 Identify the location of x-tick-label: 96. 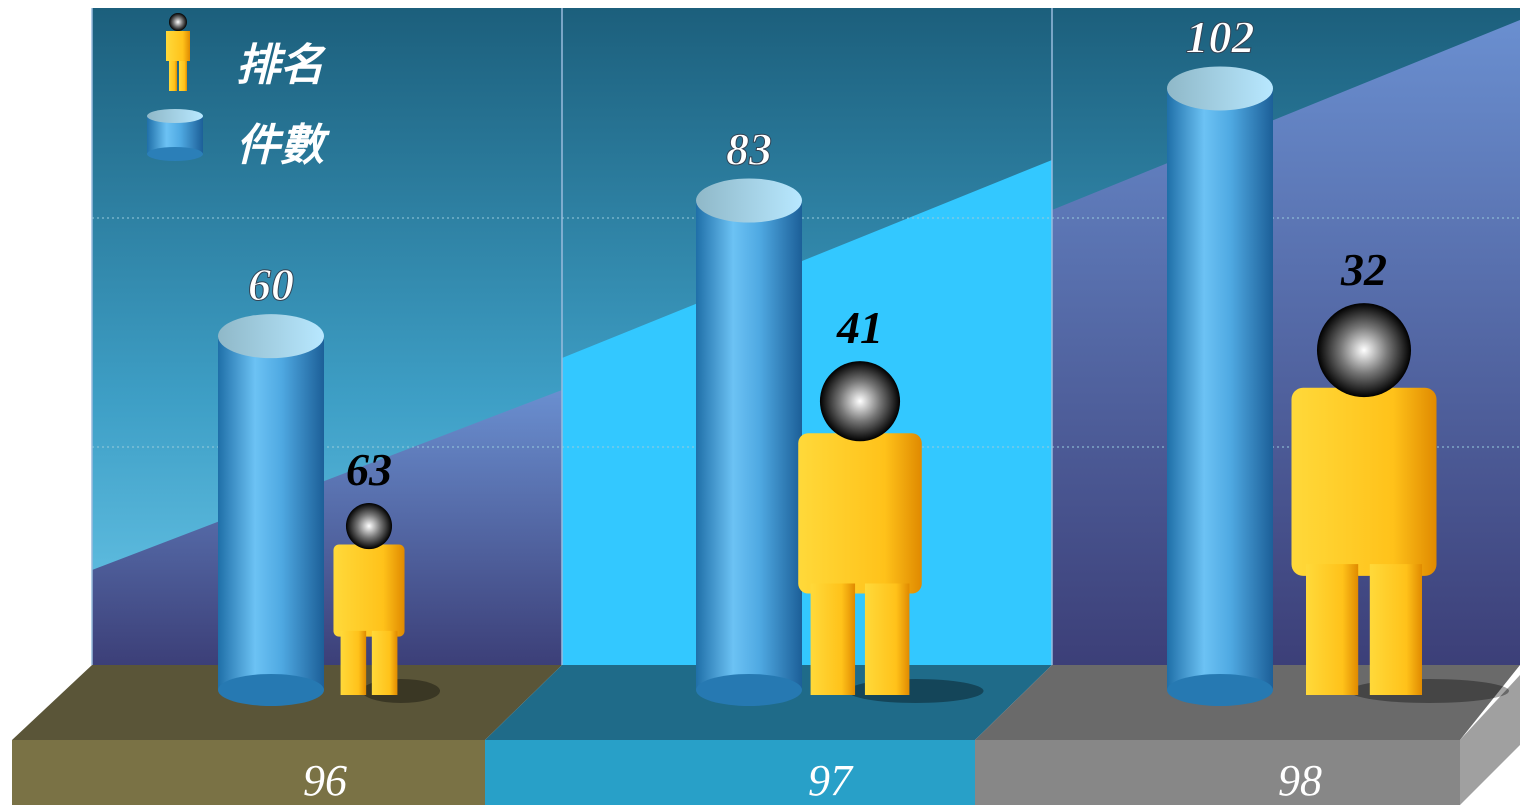
(325, 780).